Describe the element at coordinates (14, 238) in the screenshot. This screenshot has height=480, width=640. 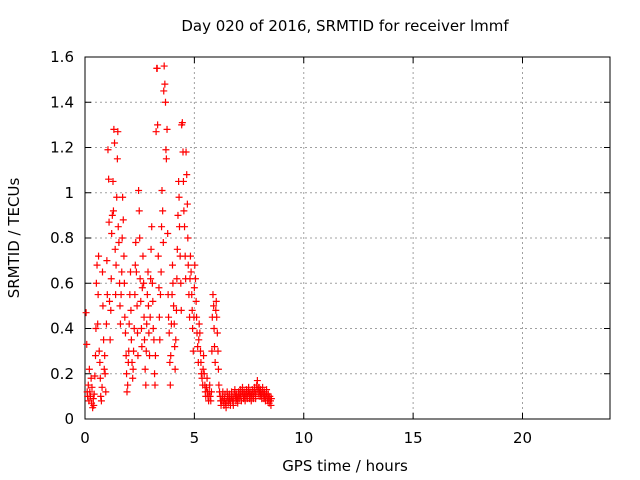
I see `y-axis-label: SRMTID / TECUs` at that location.